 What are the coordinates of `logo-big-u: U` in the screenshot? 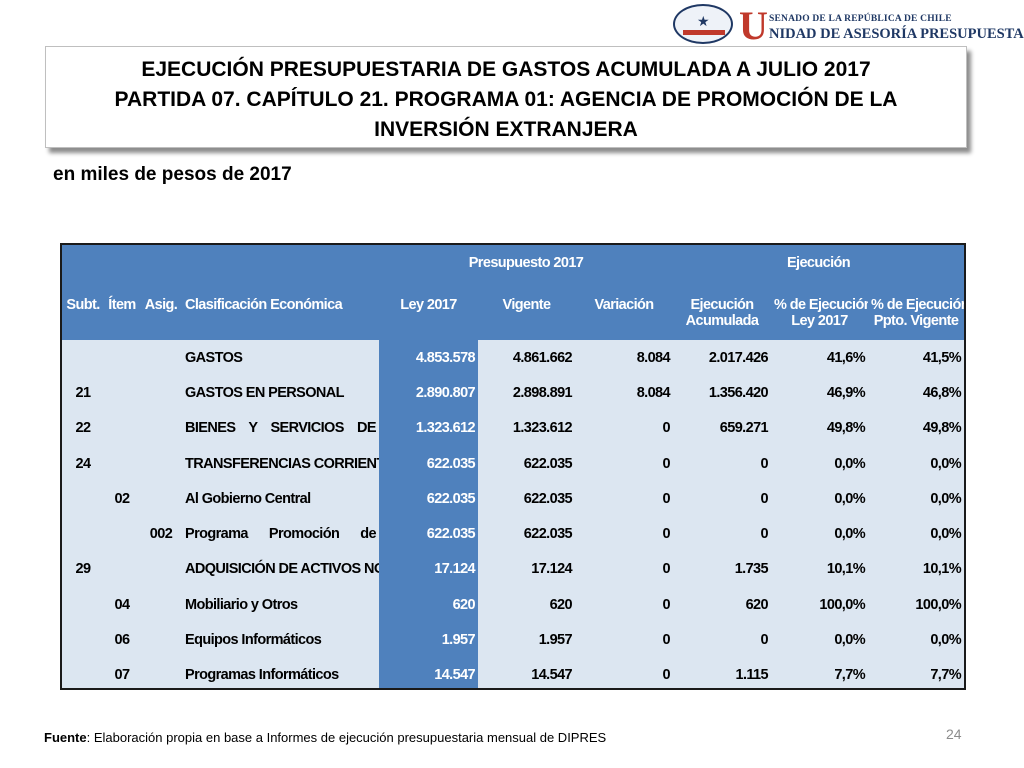 It's located at (753, 25).